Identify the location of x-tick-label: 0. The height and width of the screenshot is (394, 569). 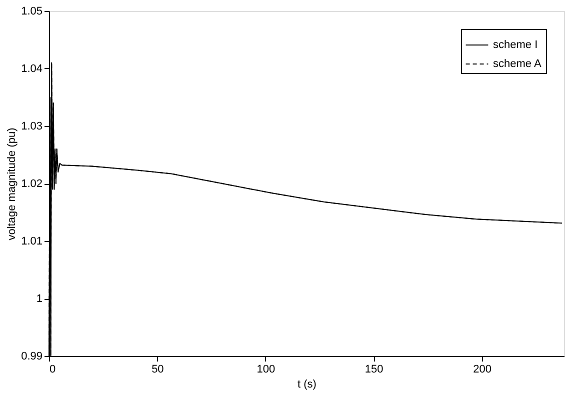
(53, 370).